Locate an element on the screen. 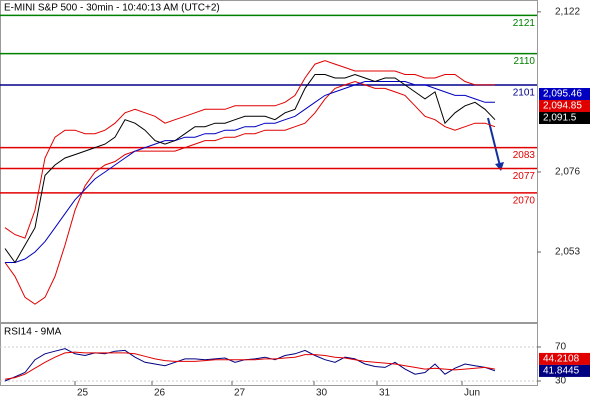 Image resolution: width=590 pixels, height=400 pixels. y-tick-label: 2,053 is located at coordinates (567, 252).